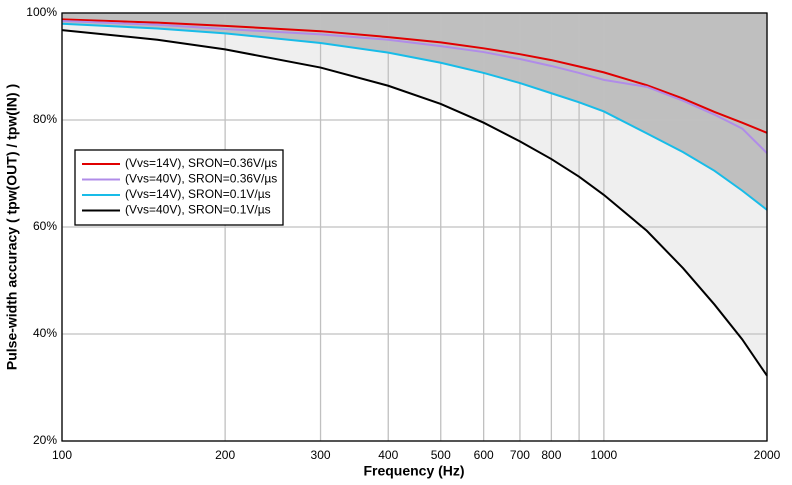 This screenshot has width=792, height=485. Describe the element at coordinates (767, 455) in the screenshot. I see `x-tick-label: 2000` at that location.